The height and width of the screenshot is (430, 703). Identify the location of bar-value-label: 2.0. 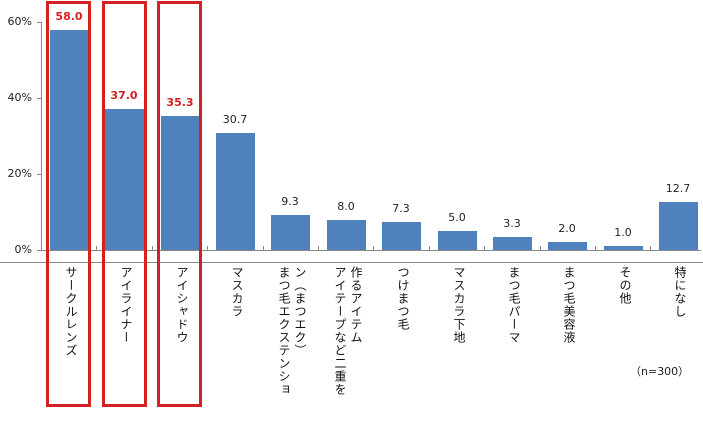
(567, 228).